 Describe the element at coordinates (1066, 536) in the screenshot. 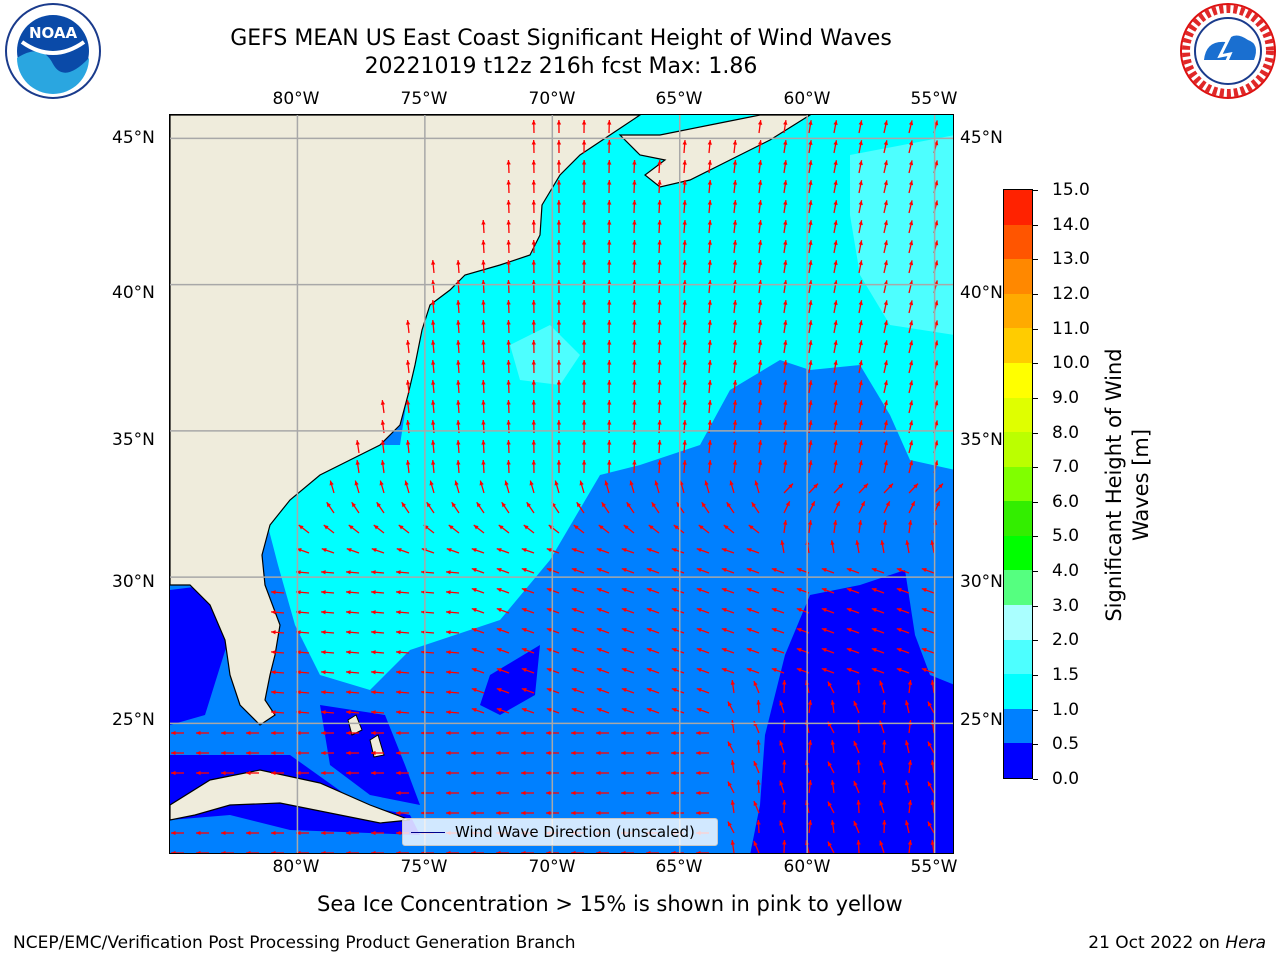

I see `colorbar-tick-label: 5.0` at that location.